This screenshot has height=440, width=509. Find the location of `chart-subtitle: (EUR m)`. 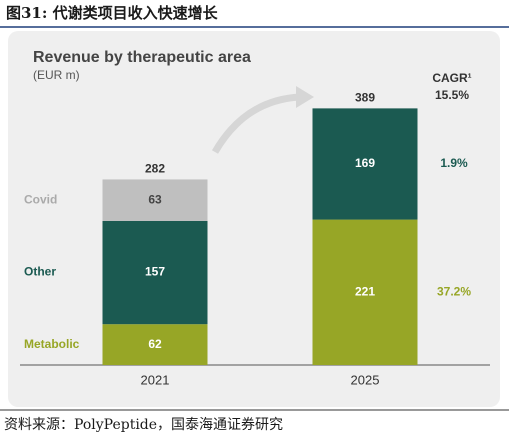

chart-subtitle: (EUR m) is located at coordinates (56, 75).